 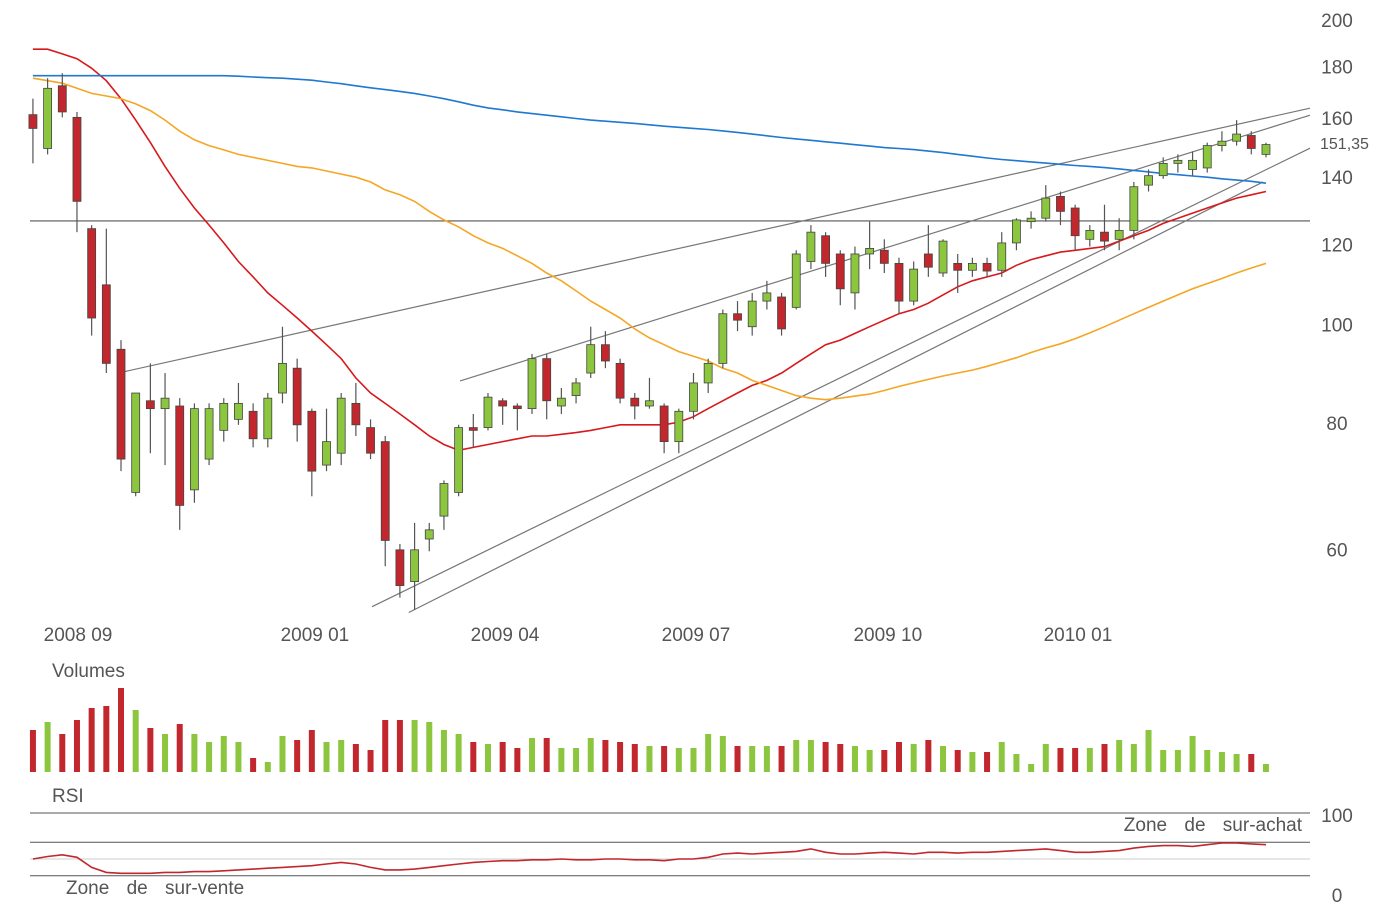 What do you see at coordinates (1213, 825) in the screenshot?
I see `rsi-annotation: Zone de sur-achat` at bounding box center [1213, 825].